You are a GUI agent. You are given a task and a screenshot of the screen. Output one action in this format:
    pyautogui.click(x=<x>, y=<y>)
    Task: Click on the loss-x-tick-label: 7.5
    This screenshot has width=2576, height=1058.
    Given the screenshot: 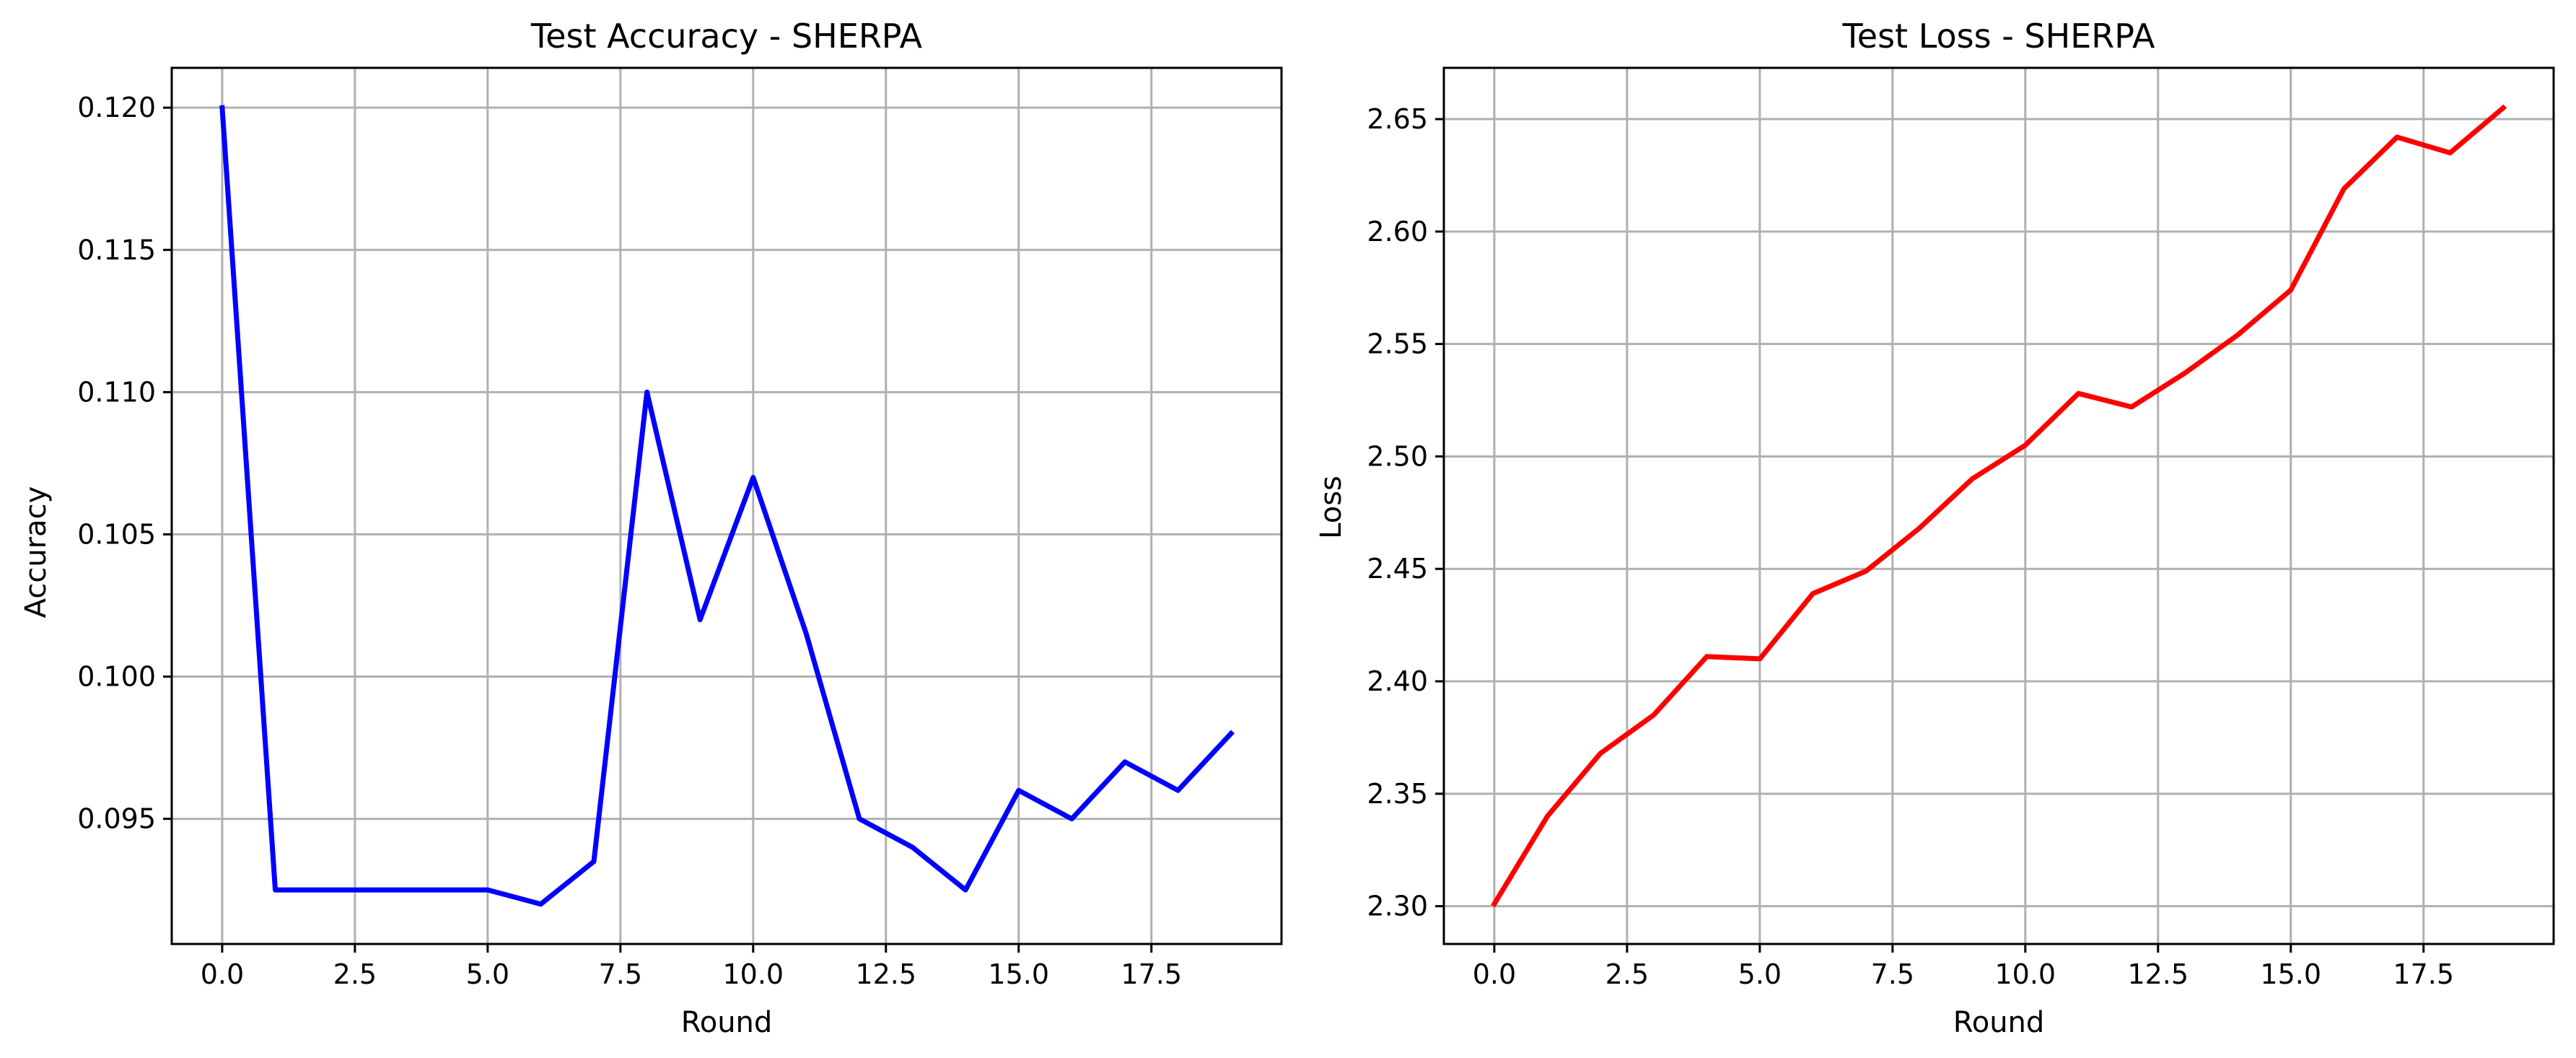 What is the action you would take?
    pyautogui.click(x=1892, y=974)
    